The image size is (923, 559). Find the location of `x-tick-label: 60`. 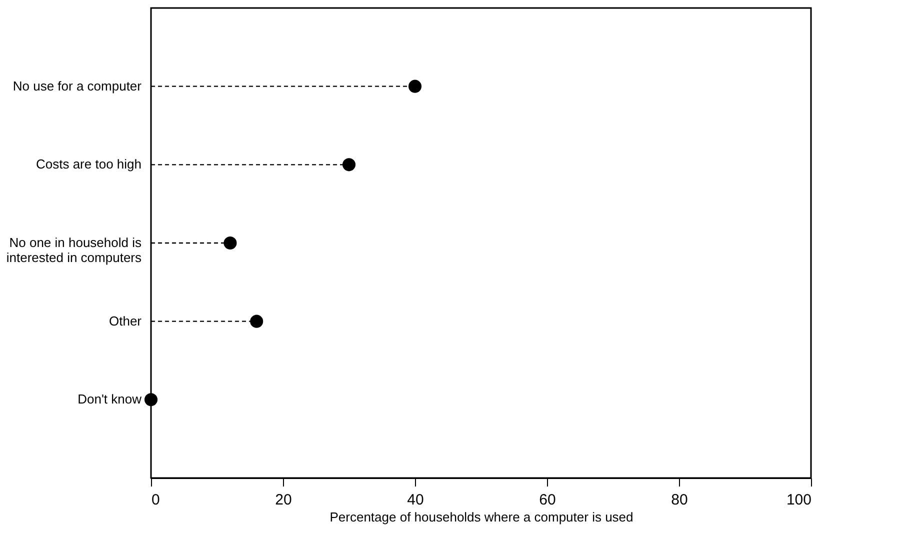

x-tick-label: 60 is located at coordinates (547, 500).